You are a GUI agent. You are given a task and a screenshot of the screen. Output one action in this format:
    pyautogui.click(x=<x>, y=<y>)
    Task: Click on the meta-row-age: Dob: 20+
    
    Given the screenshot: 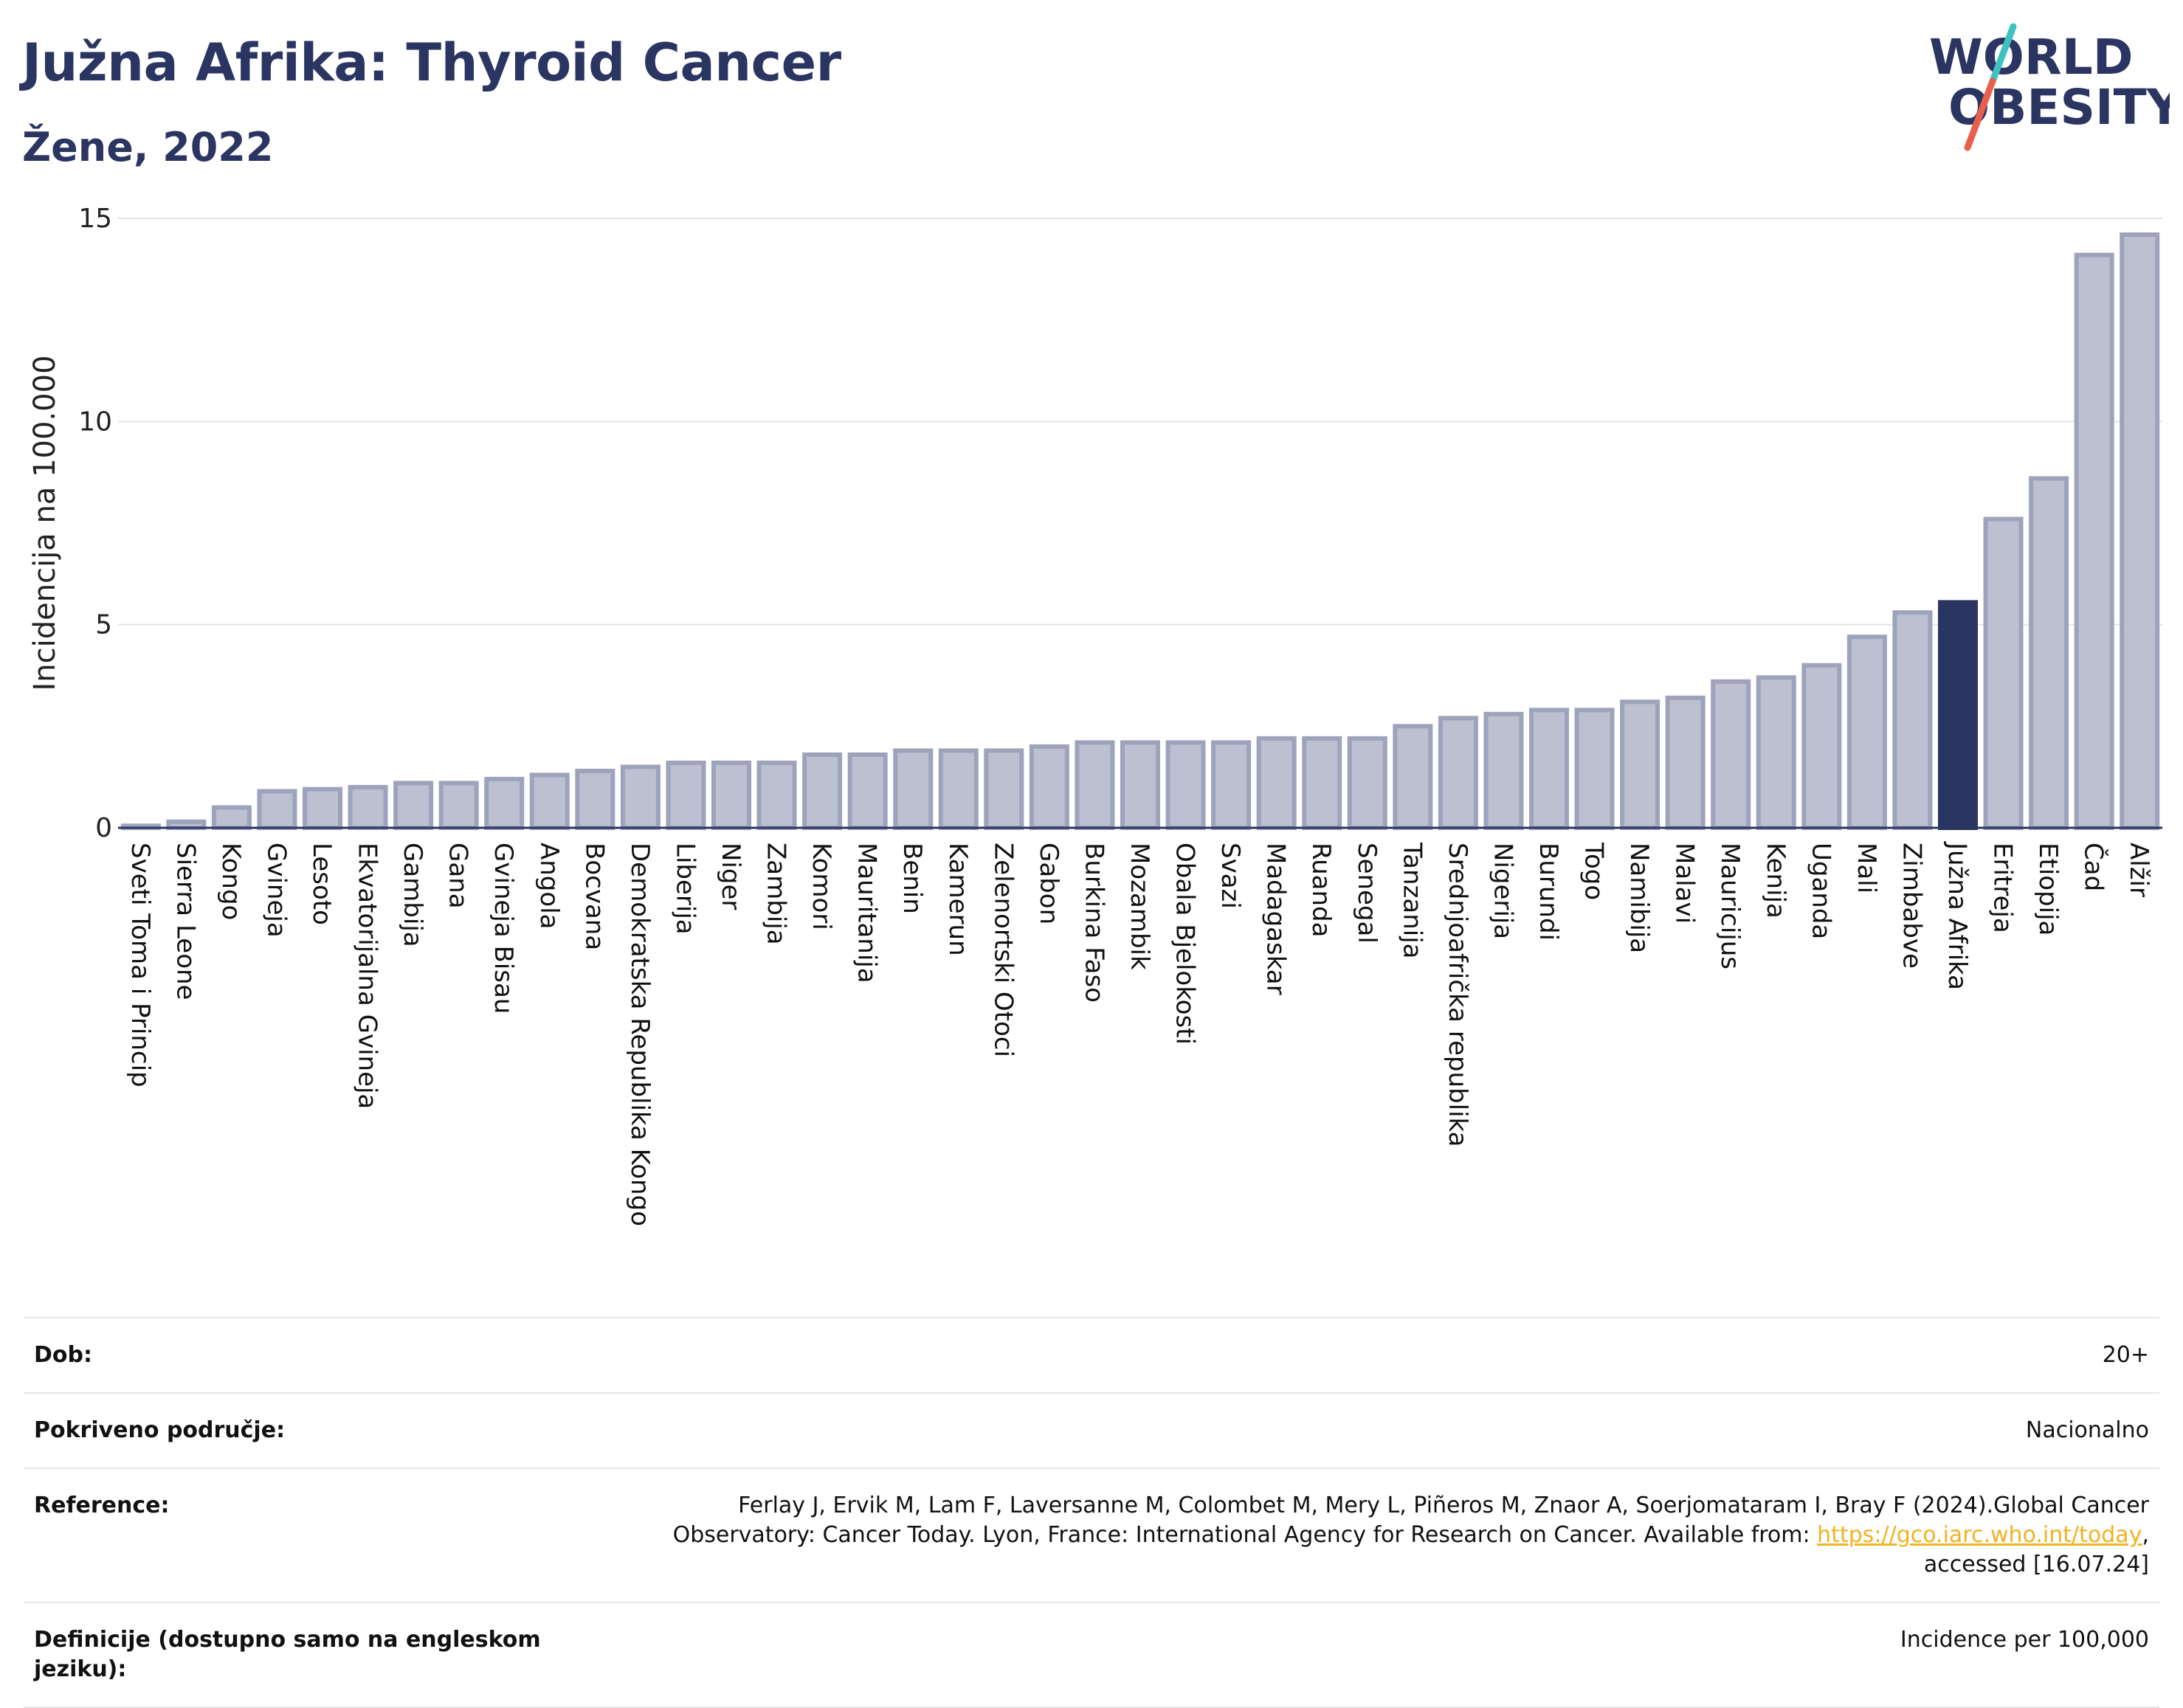 What is the action you would take?
    pyautogui.click(x=1091, y=1354)
    